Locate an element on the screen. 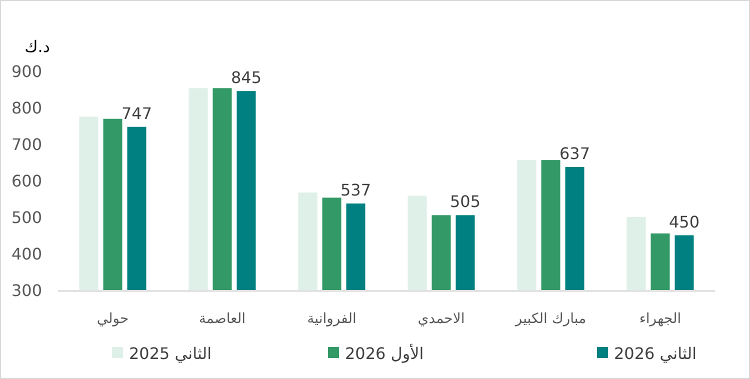 Image resolution: width=750 pixels, height=379 pixels. x-tick-label: مبارك الكبير is located at coordinates (550, 319).